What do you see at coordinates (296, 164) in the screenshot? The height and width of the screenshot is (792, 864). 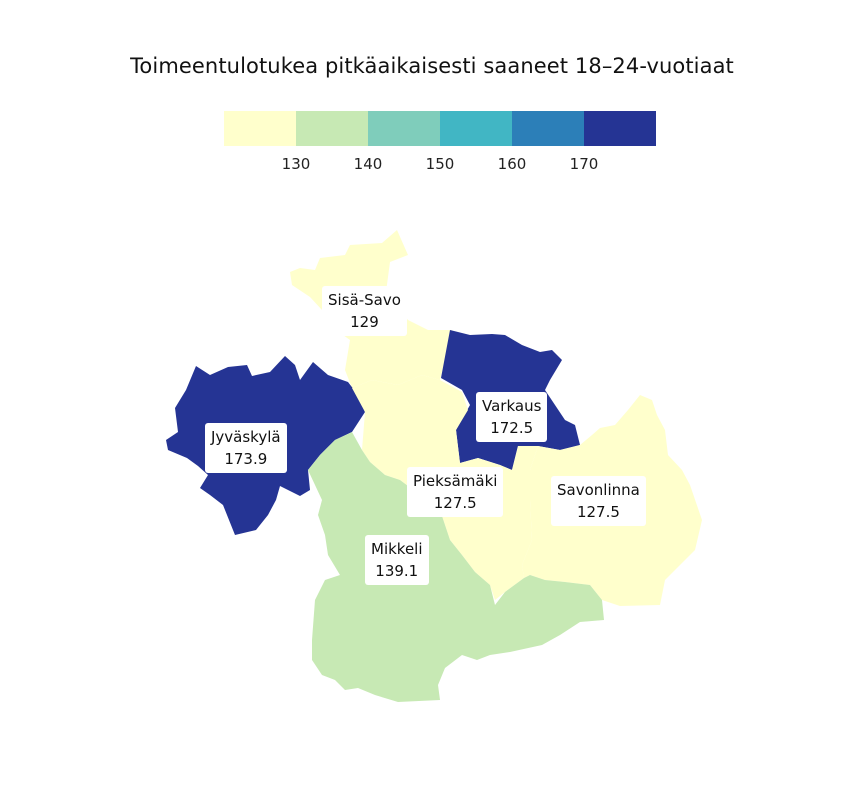 I see `legend-tick: 130` at bounding box center [296, 164].